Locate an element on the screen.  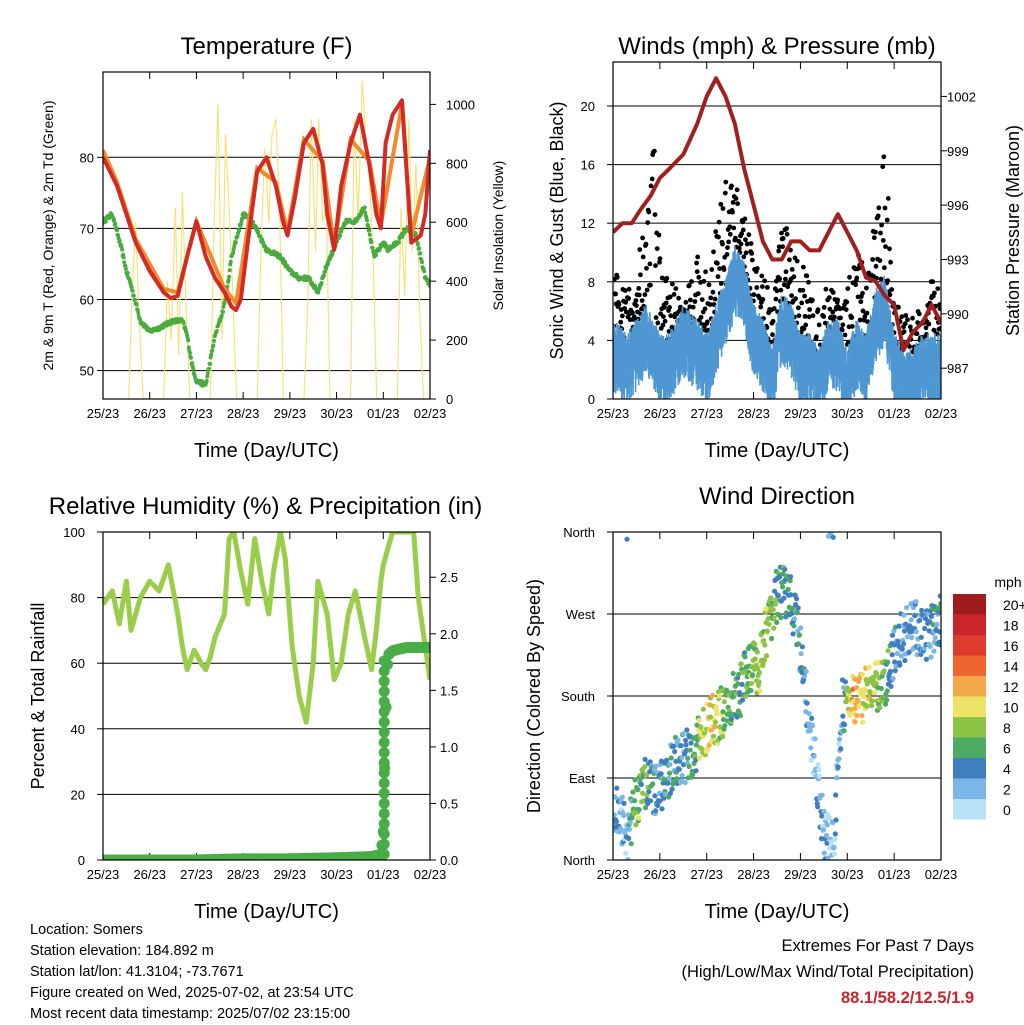
plot-border is located at coordinates (777, 230).